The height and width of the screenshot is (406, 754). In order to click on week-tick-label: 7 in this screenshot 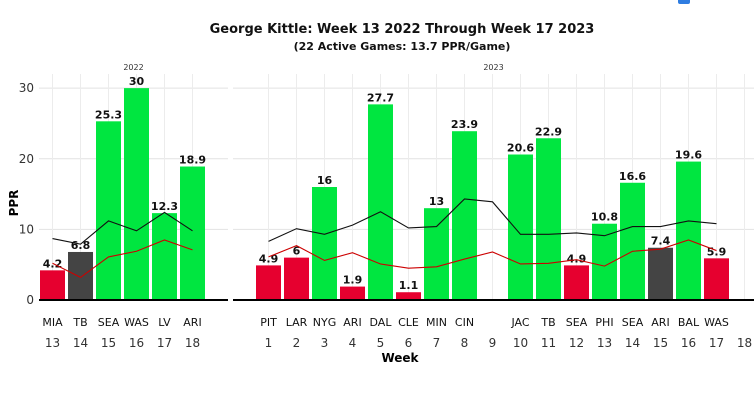, I will do `click(437, 343)`.